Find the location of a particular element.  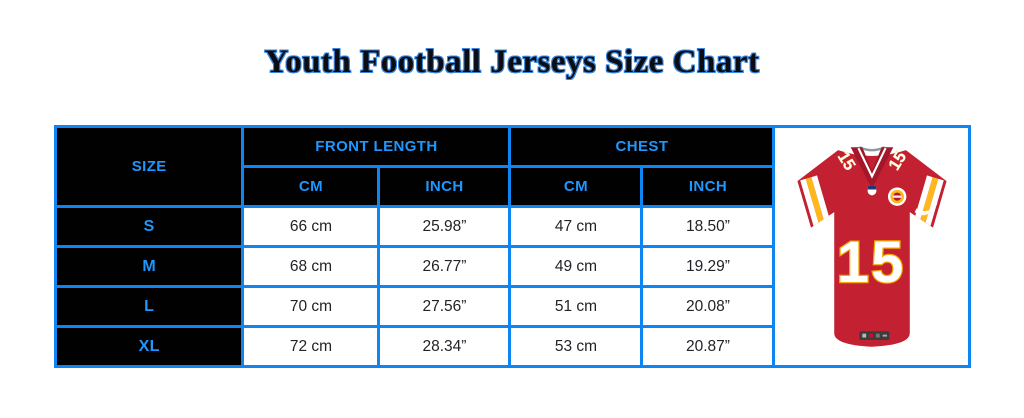

chest-cm-l: 51 cm is located at coordinates (576, 306).